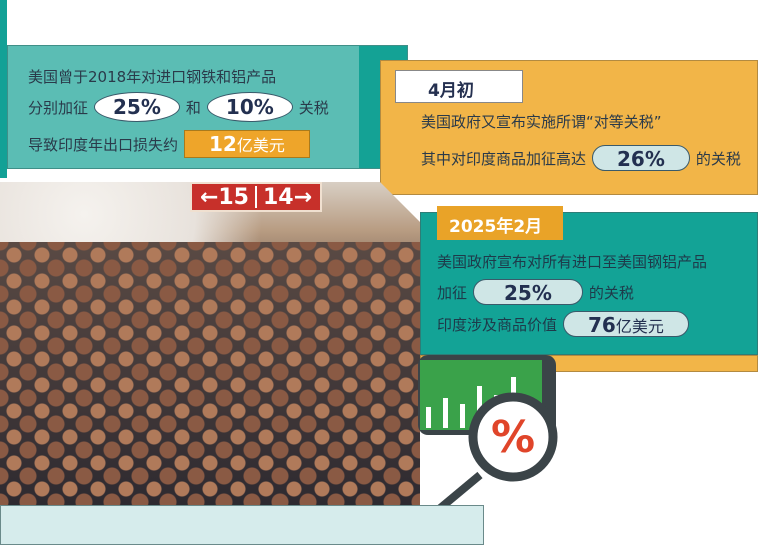 This screenshot has width=768, height=558. What do you see at coordinates (3, 89) in the screenshot?
I see `left-accent-bar` at bounding box center [3, 89].